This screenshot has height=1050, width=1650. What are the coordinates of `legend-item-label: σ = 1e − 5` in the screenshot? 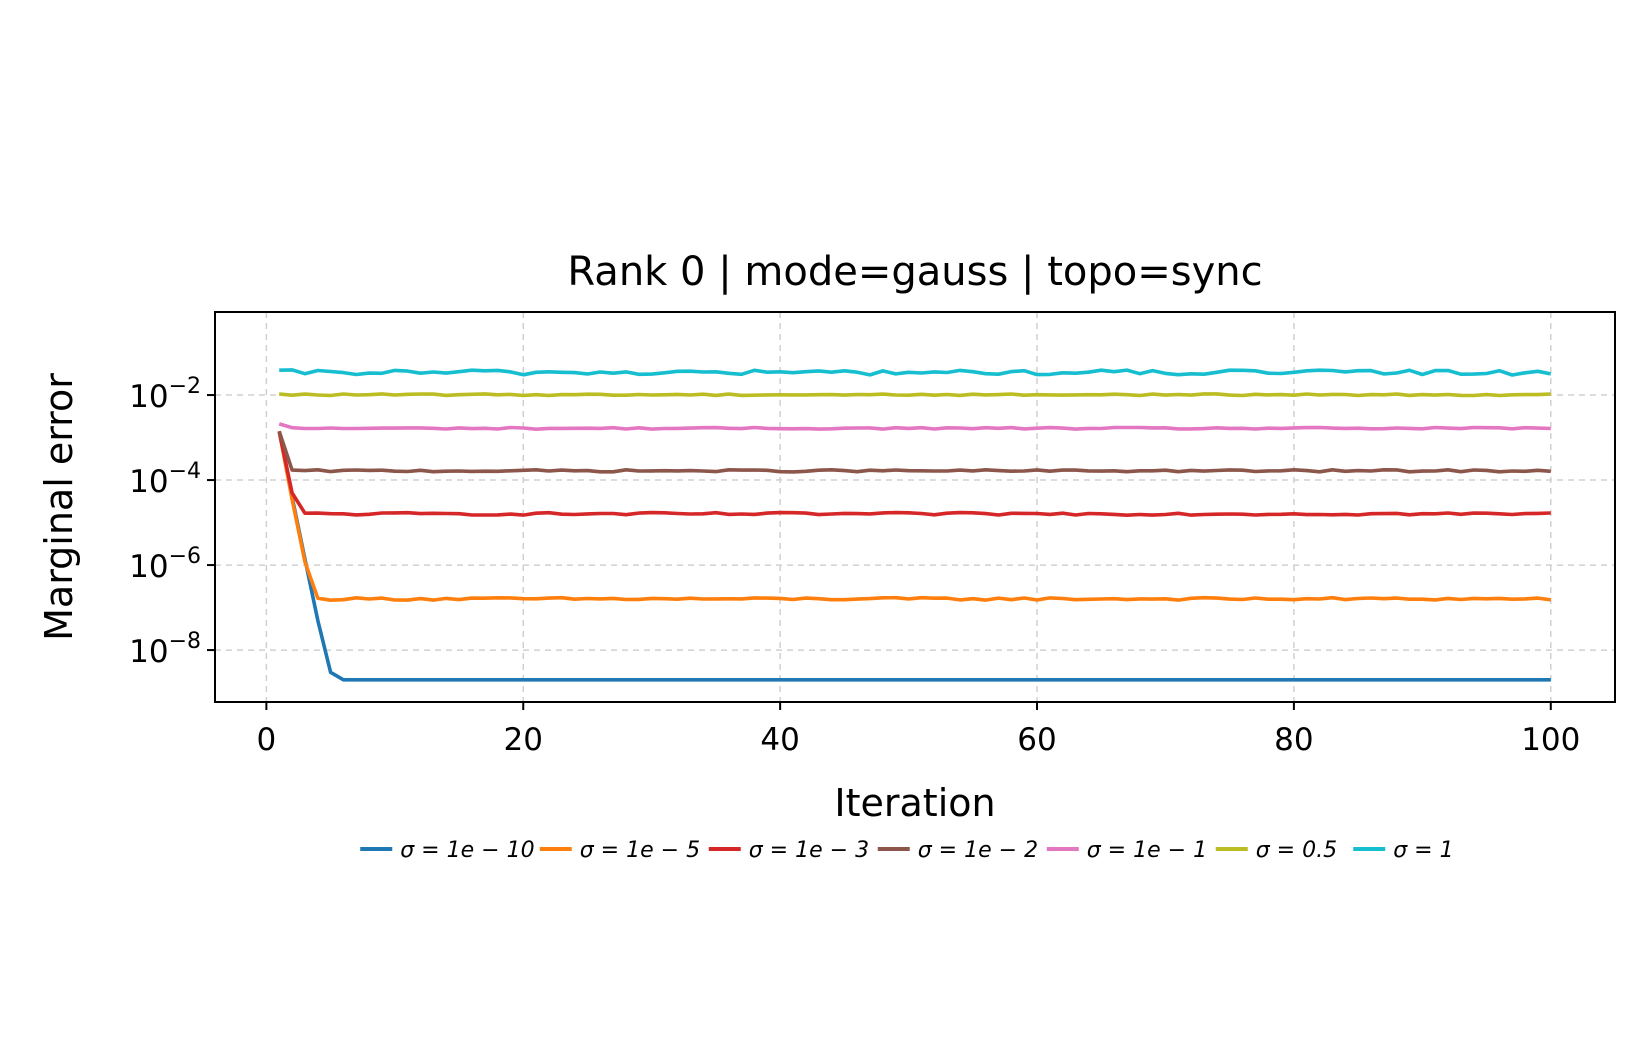 It's located at (640, 850).